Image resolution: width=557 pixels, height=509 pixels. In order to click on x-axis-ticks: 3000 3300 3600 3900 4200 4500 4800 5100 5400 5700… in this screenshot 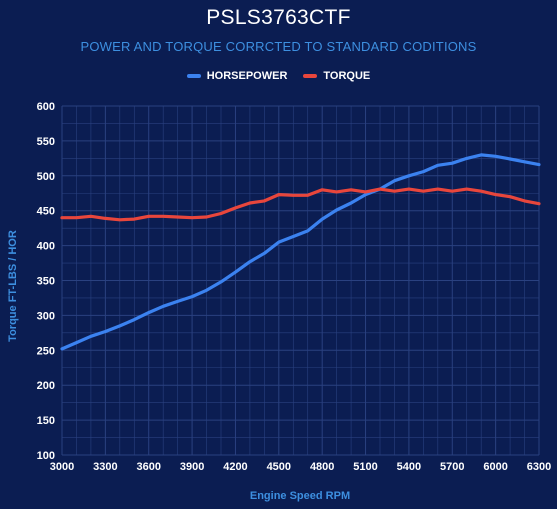, I will do `click(300, 467)`.